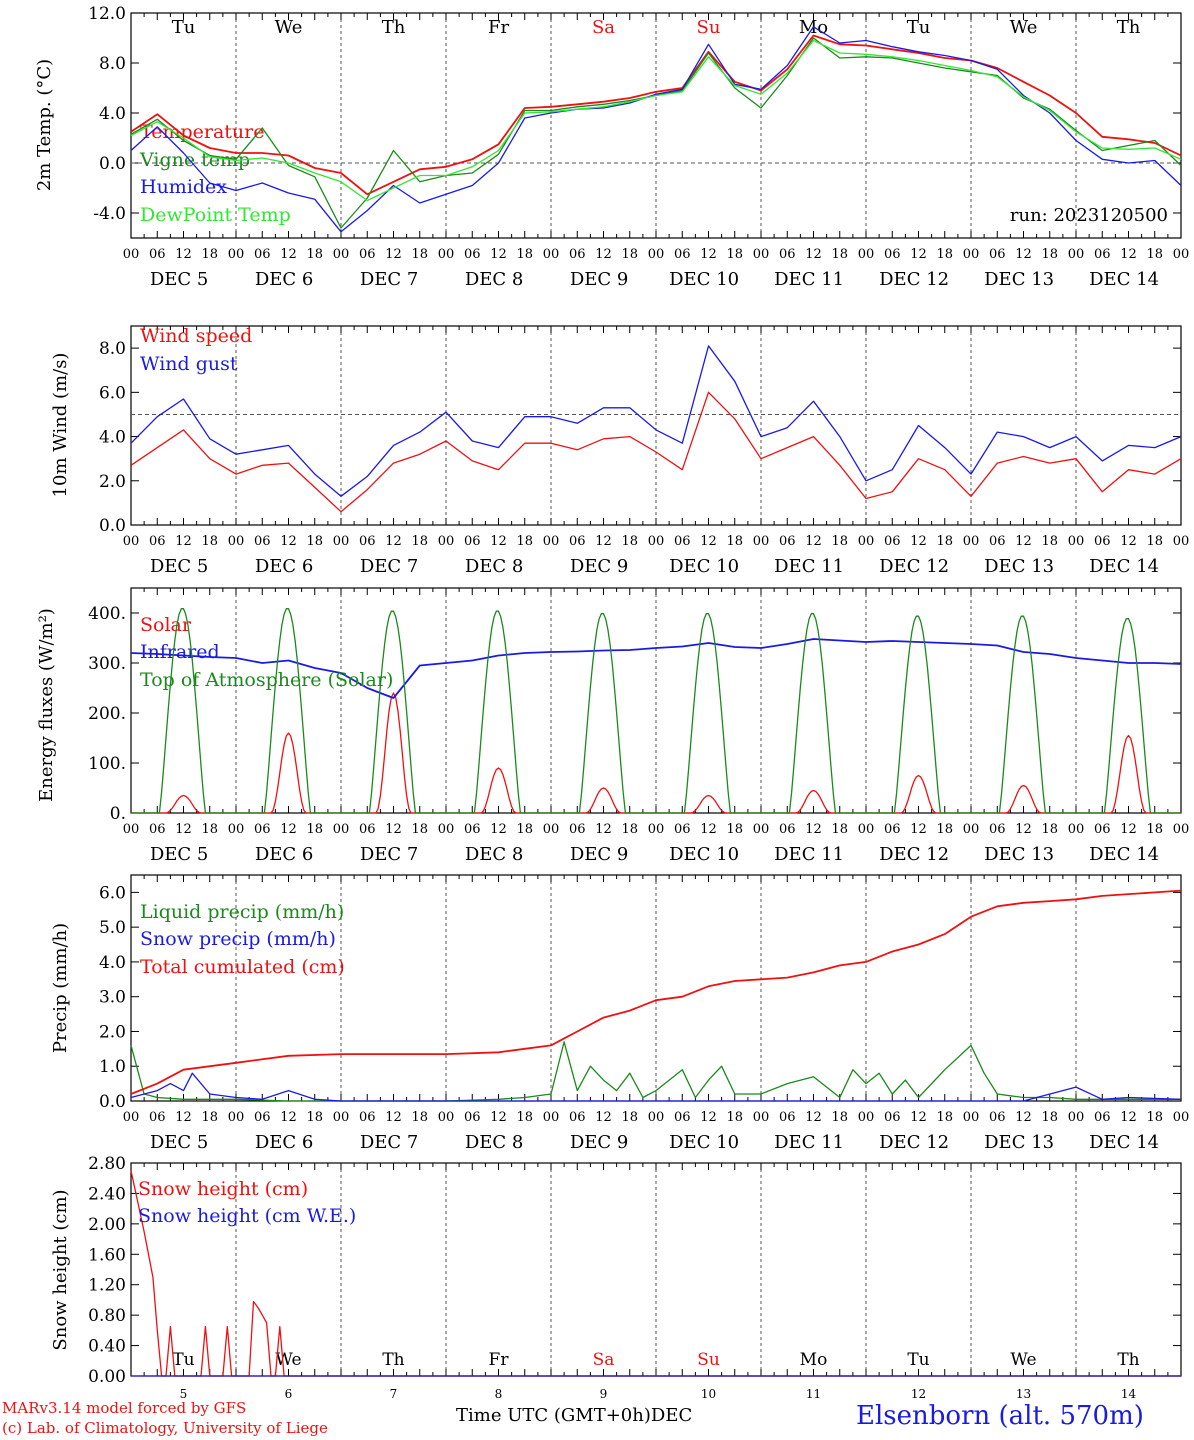 This screenshot has height=1440, width=1194. What do you see at coordinates (603, 27) in the screenshot?
I see `weekday-label: Sa` at bounding box center [603, 27].